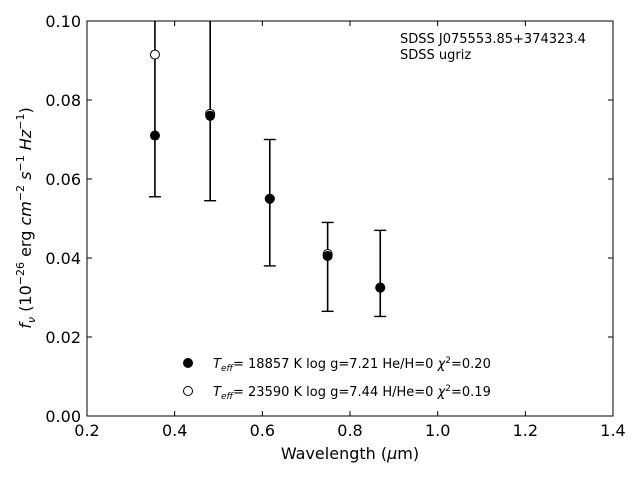 This screenshot has height=480, width=640. Describe the element at coordinates (352, 365) in the screenshot. I see `legend-entry-1: Teff= 18857 K log g=7.21 He/H=0 χ2=0.20` at that location.